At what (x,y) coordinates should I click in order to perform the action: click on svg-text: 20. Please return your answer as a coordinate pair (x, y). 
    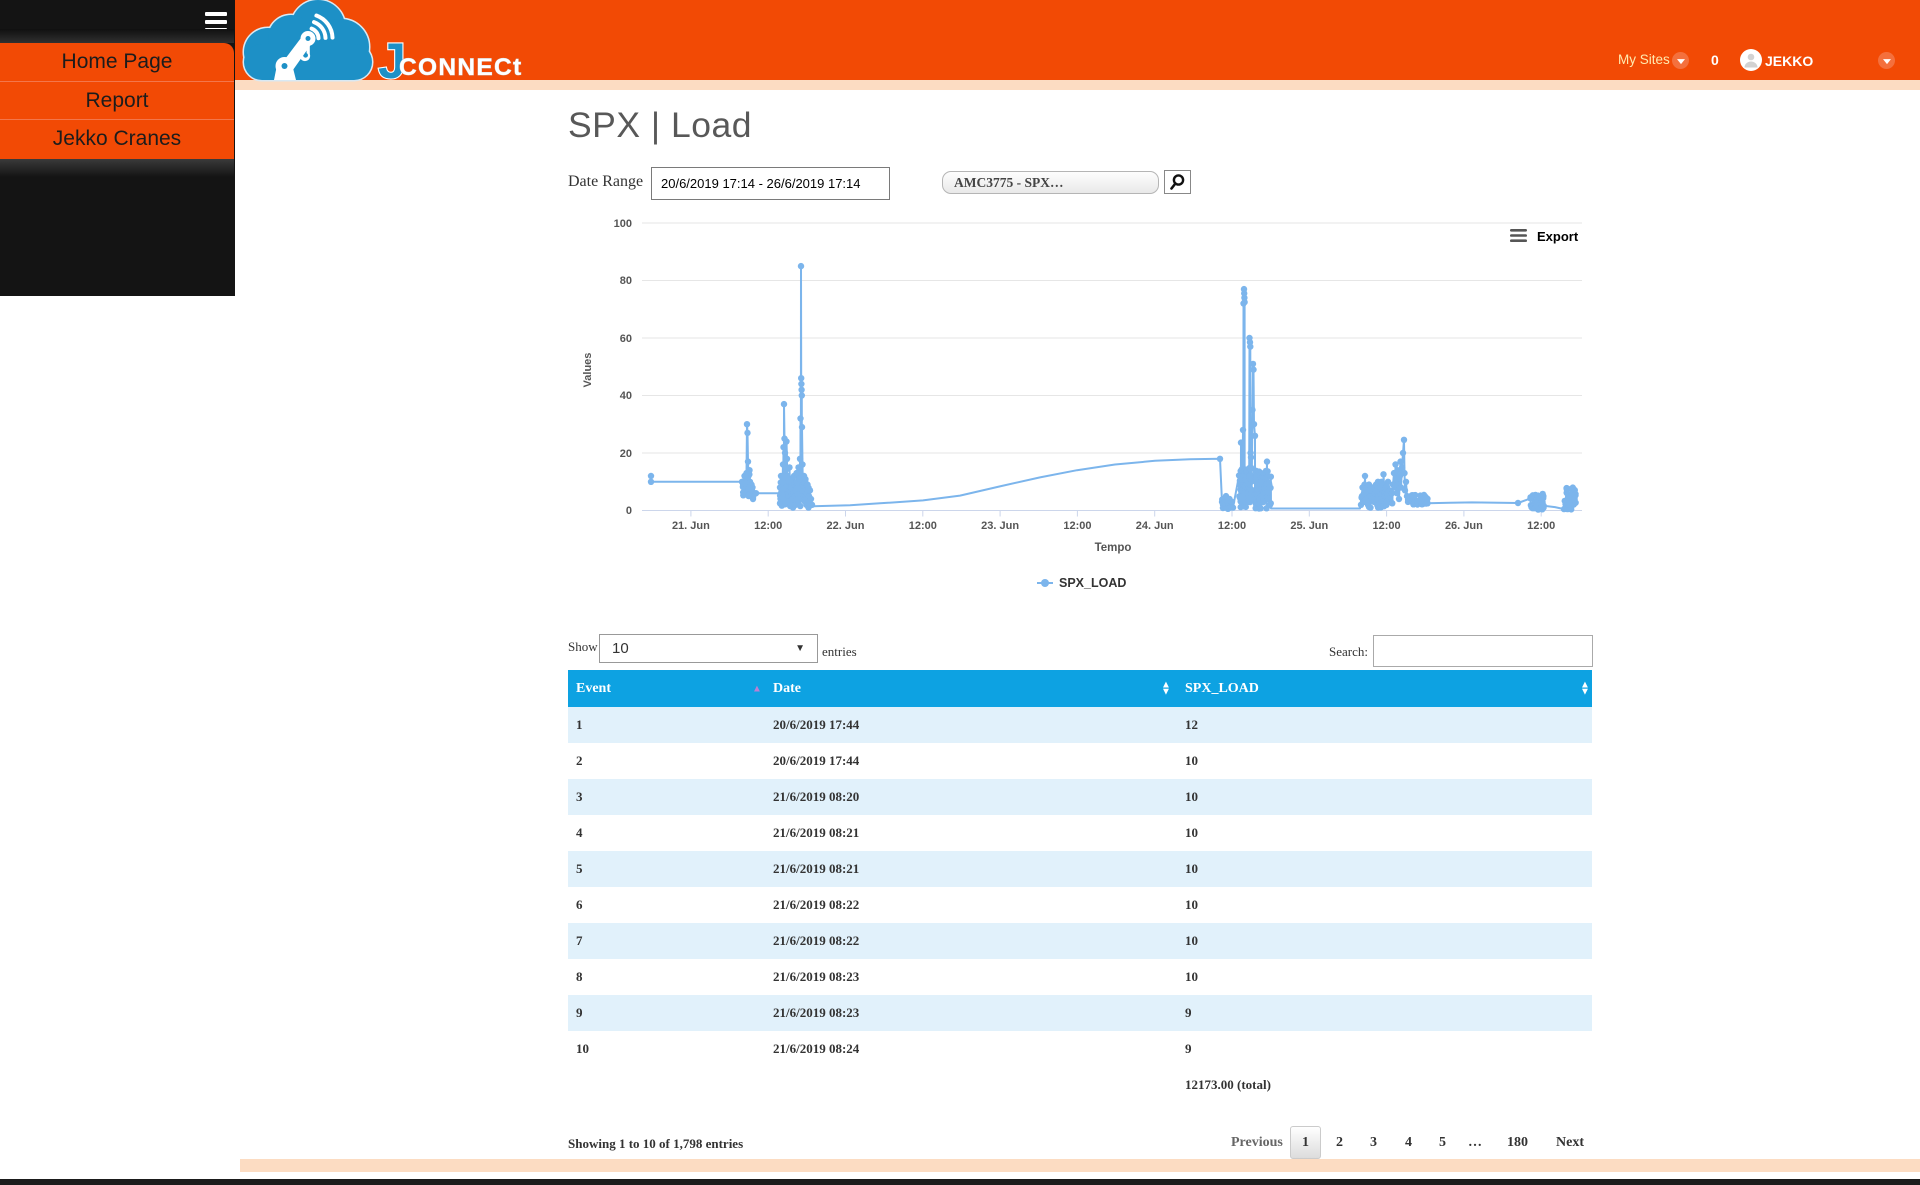
    Looking at the image, I should click on (626, 454).